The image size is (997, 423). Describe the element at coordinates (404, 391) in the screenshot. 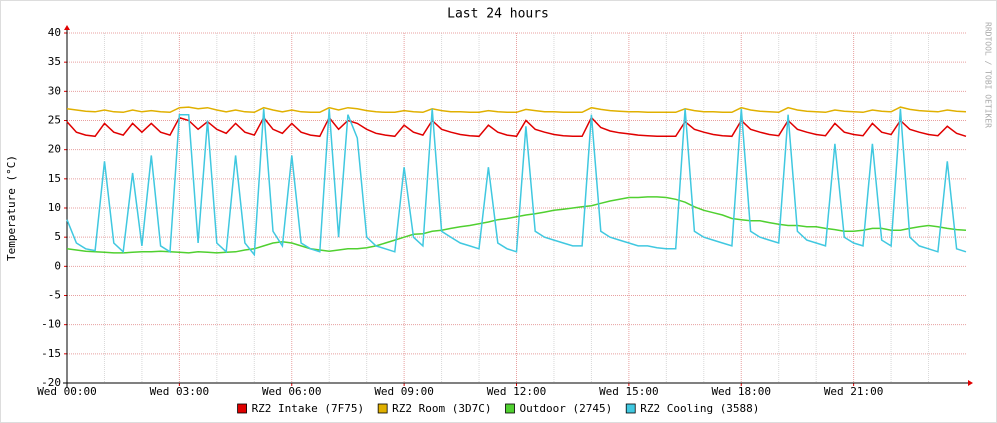

I see `x-tick-label: Wed 09:00` at that location.